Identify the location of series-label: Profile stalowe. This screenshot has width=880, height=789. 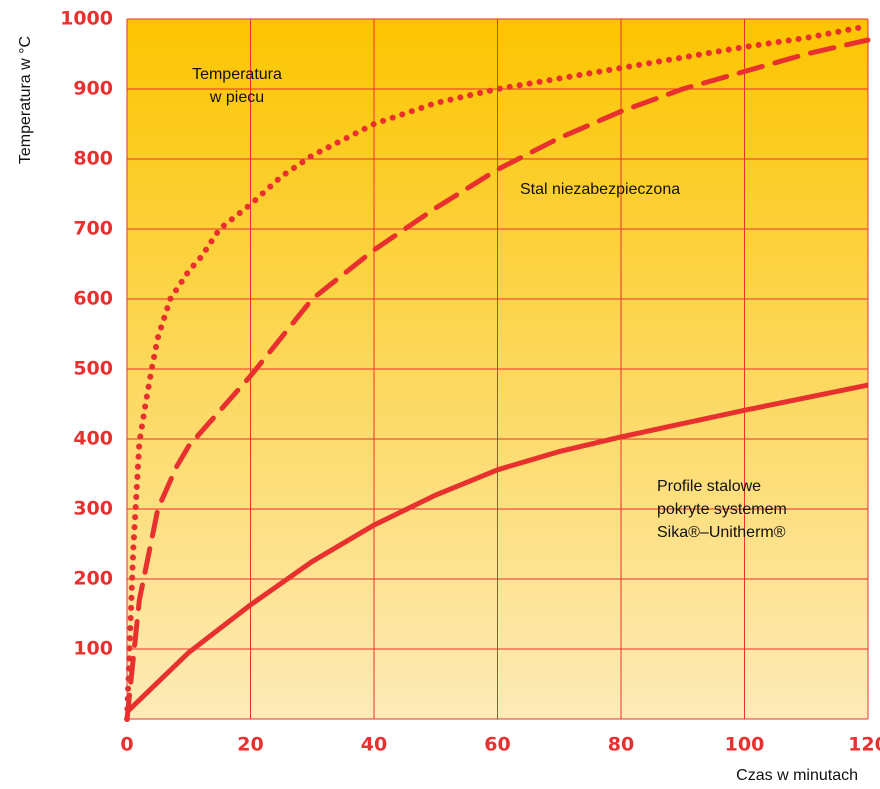
(709, 486).